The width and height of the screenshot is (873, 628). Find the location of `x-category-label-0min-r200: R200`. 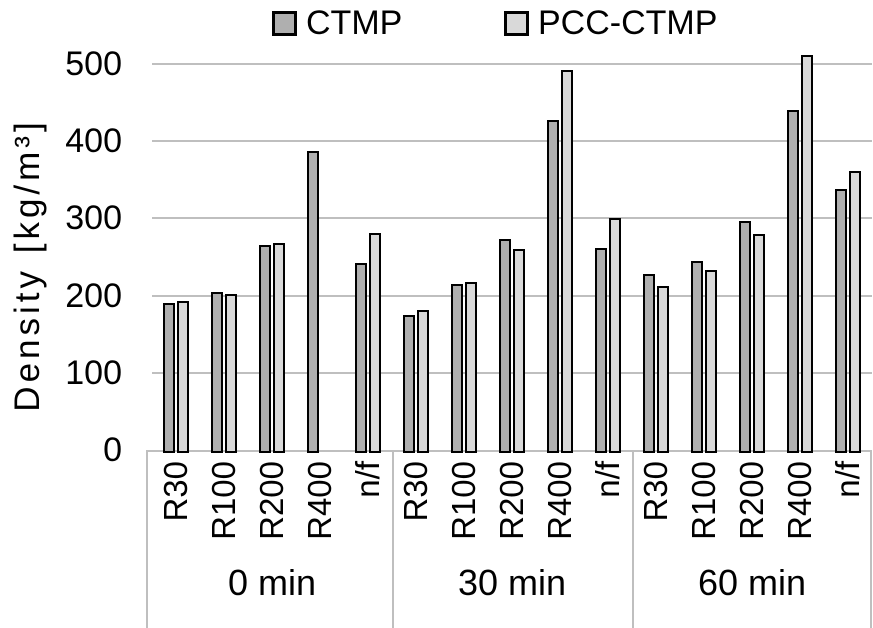

x-category-label-0min-r200: R200 is located at coordinates (271, 500).